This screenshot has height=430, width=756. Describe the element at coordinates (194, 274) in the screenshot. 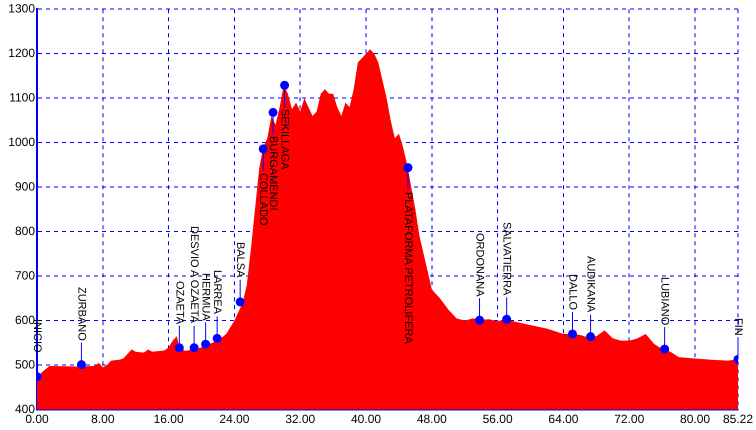

I see `annotation: DESVIO A OZAETA` at that location.